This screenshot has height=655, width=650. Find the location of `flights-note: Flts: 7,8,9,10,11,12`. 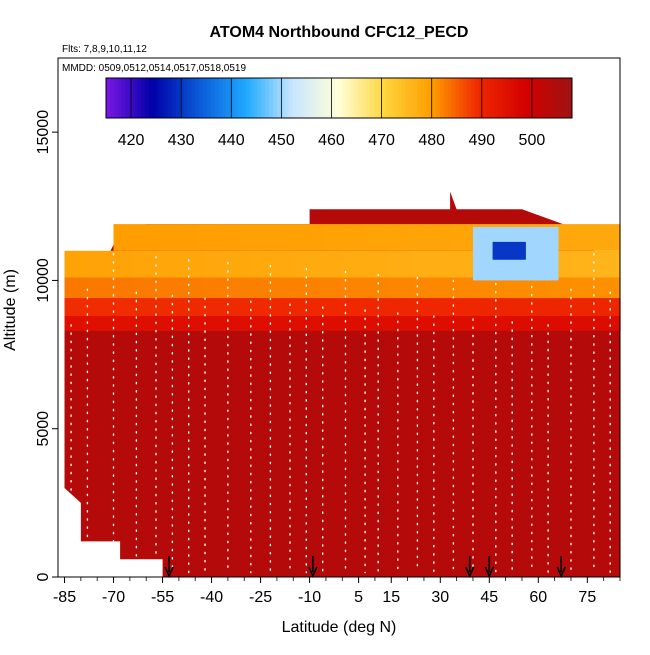

flights-note: Flts: 7,8,9,10,11,12 is located at coordinates (104, 49).